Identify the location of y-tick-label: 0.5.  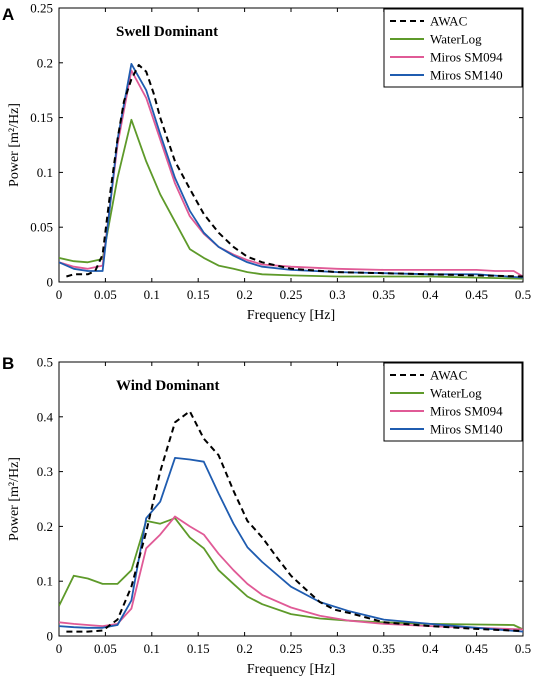
(45, 362).